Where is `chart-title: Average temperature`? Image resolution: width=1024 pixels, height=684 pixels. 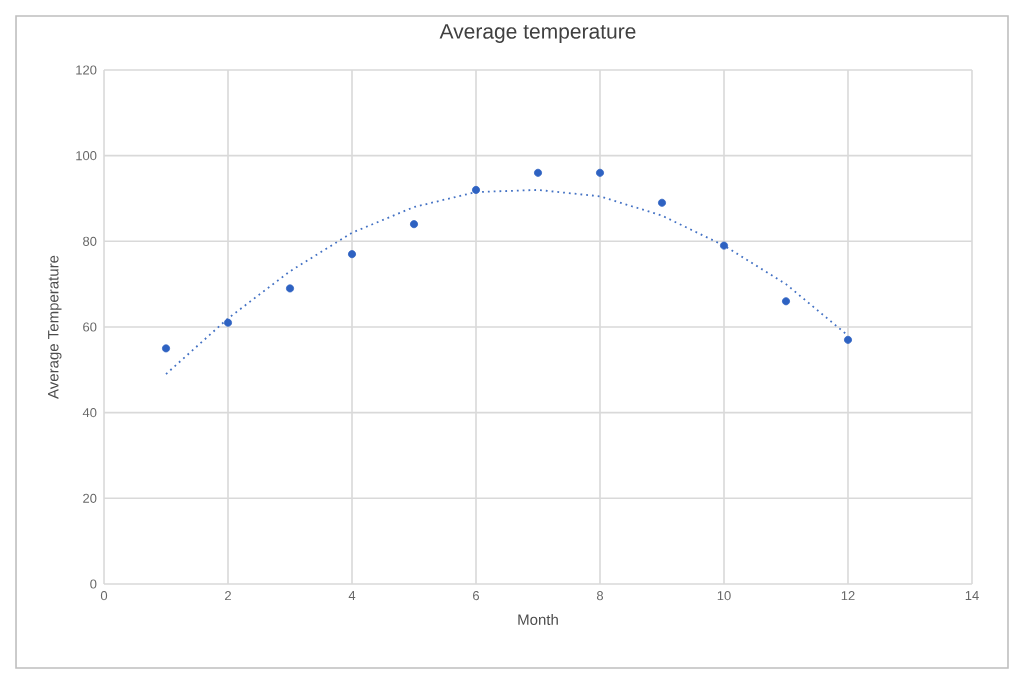
chart-title: Average temperature is located at coordinates (537, 33).